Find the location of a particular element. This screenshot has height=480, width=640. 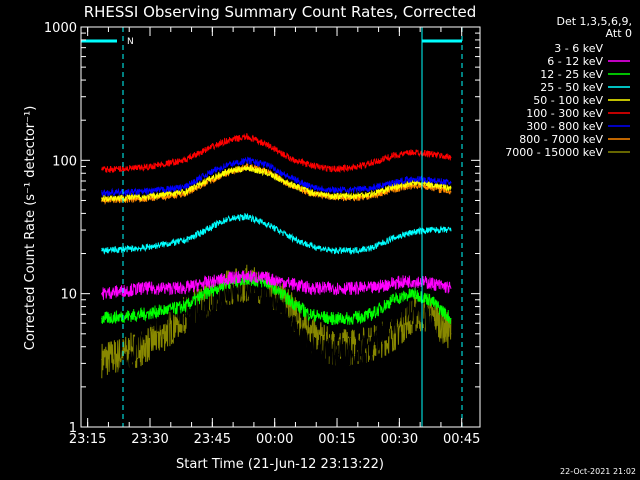

x-tick-label: 23:45 is located at coordinates (212, 439).